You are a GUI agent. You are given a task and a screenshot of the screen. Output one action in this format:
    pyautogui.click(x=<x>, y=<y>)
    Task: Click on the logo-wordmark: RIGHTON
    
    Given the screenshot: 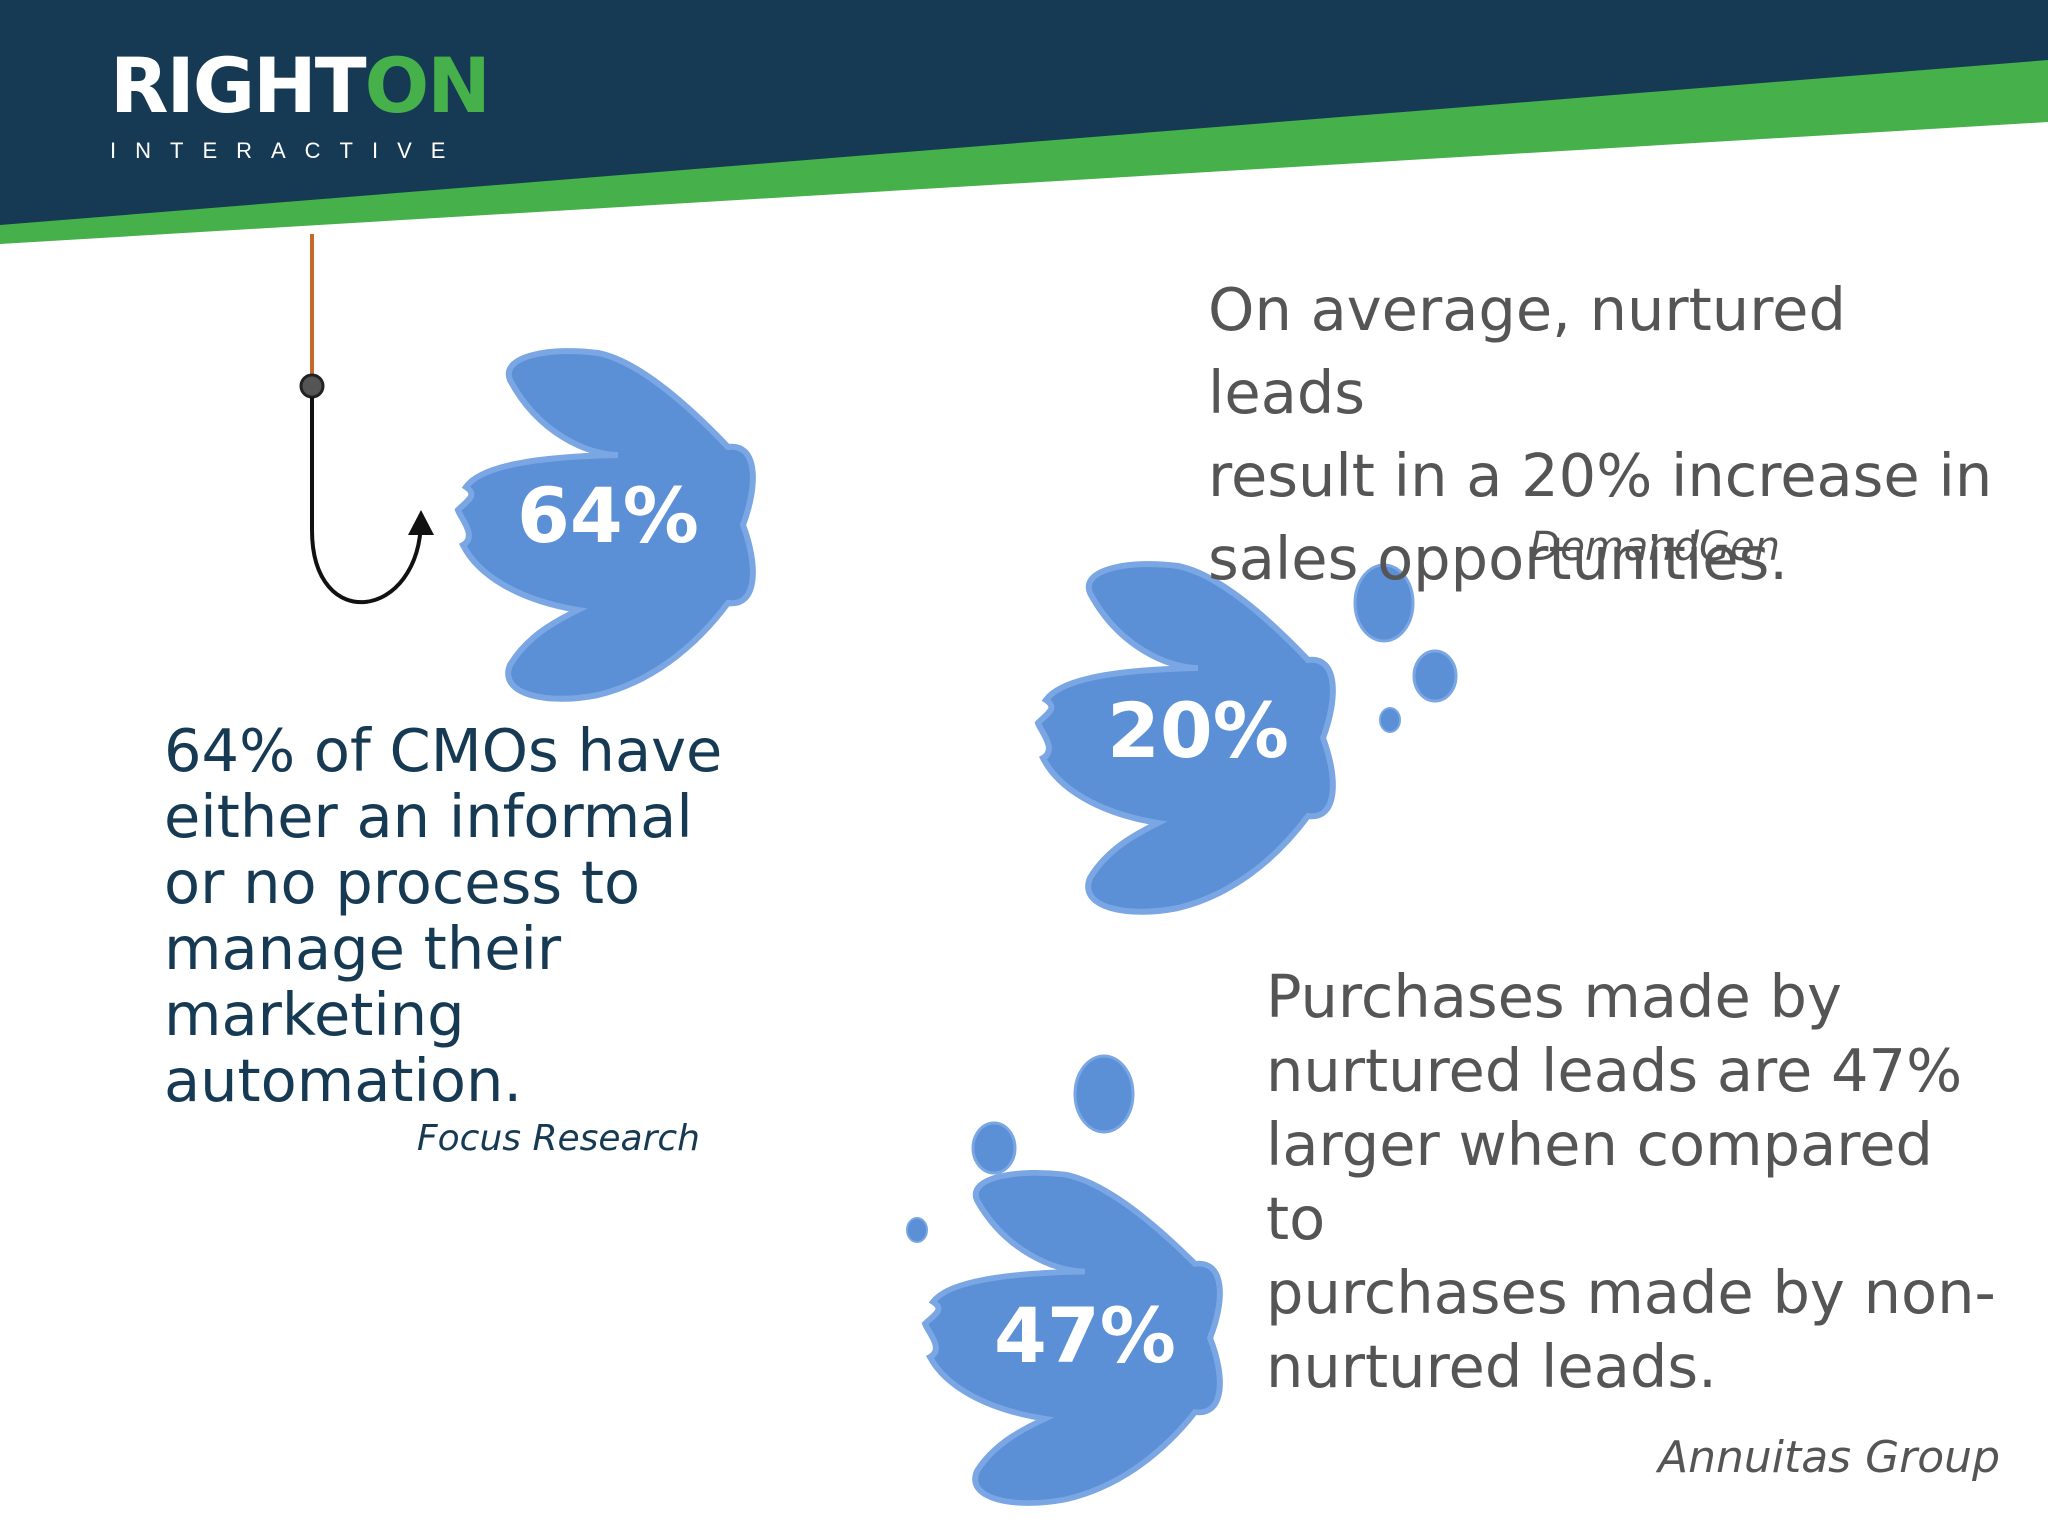 What is the action you would take?
    pyautogui.click(x=300, y=86)
    